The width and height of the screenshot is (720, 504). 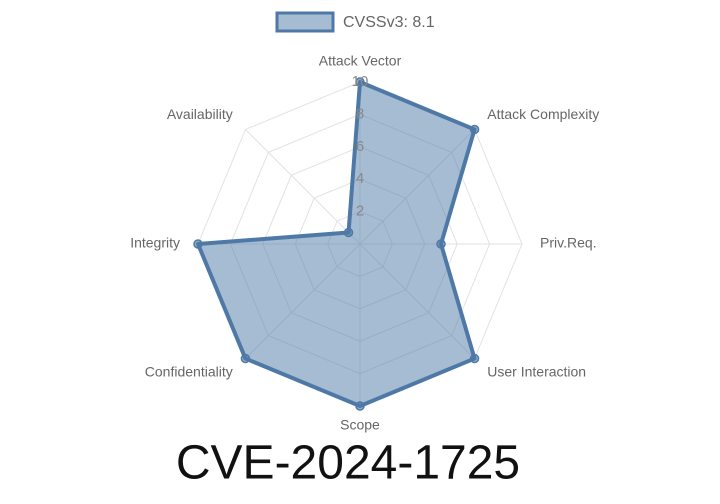 What do you see at coordinates (360, 61) in the screenshot?
I see `axis-label: Attack Vector` at bounding box center [360, 61].